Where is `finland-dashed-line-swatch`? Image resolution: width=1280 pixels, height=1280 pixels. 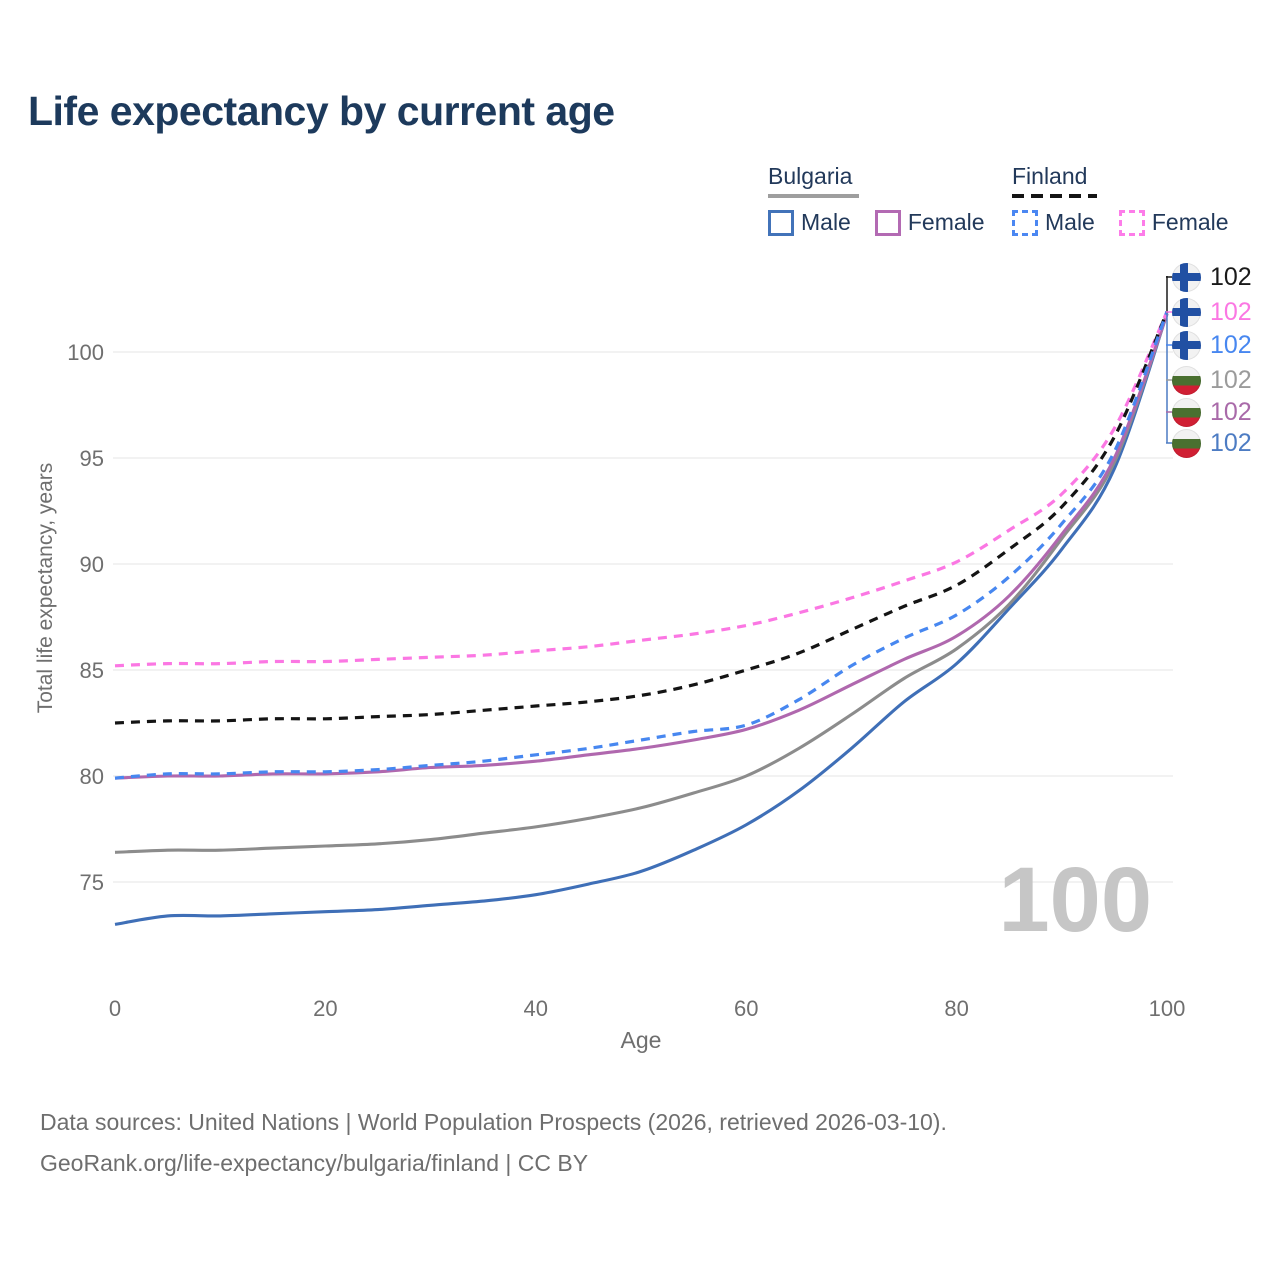 finland-dashed-line-swatch is located at coordinates (1054, 196).